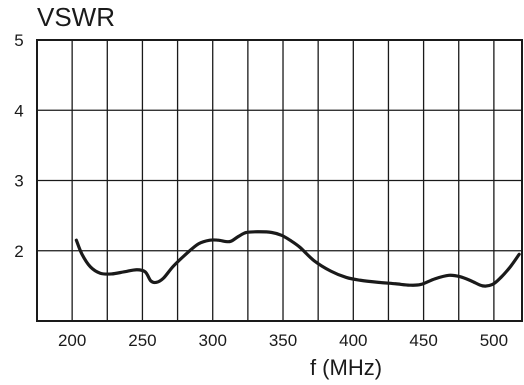 The width and height of the screenshot is (524, 385). Describe the element at coordinates (18, 251) in the screenshot. I see `y-tick-label: 2` at that location.